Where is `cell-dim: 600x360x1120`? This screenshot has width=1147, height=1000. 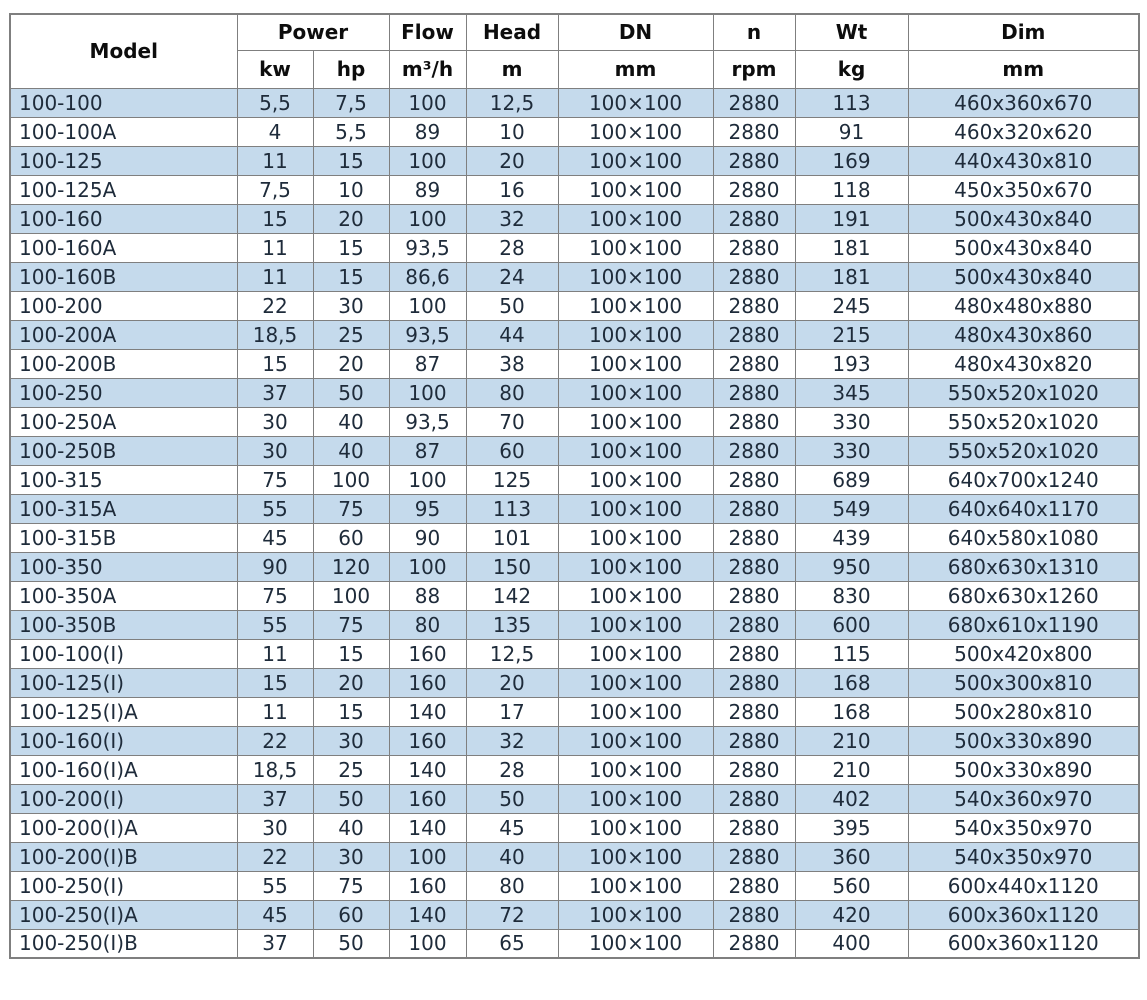
cell-dim: 600x360x1120 is located at coordinates (1023, 943).